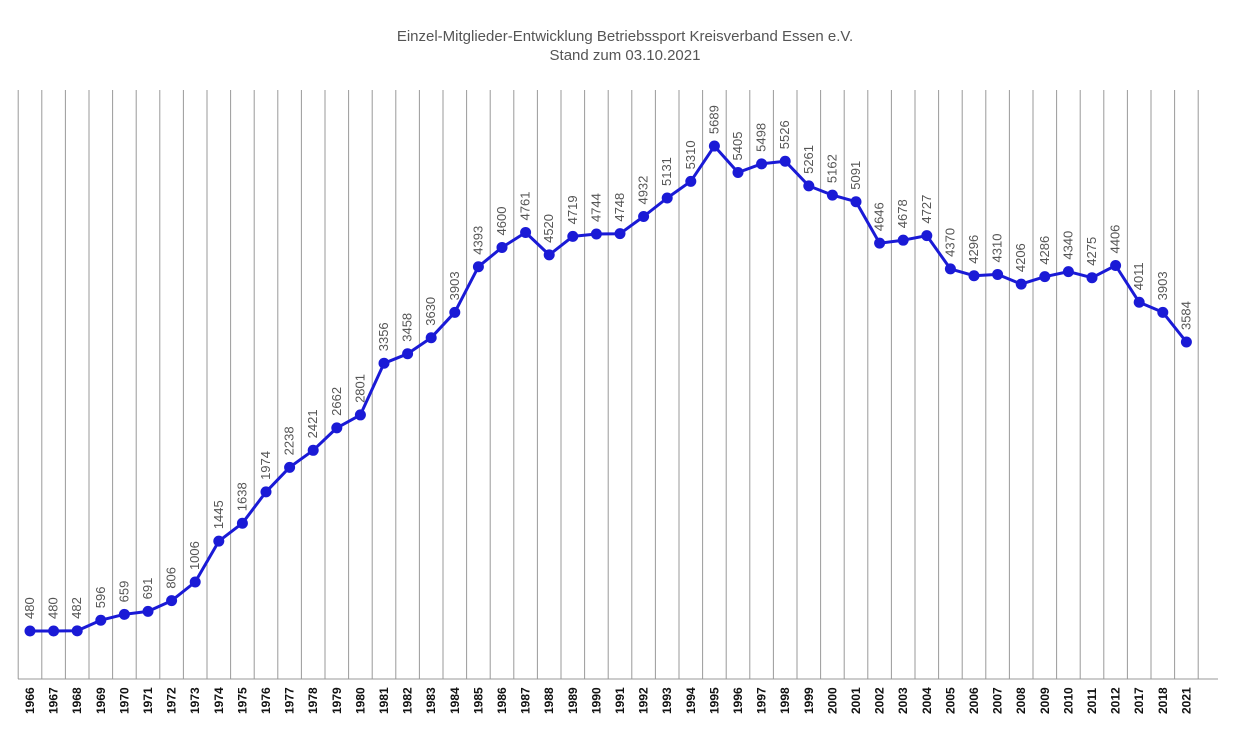 This screenshot has height=749, width=1250. Describe the element at coordinates (832, 700) in the screenshot. I see `x-tick-label: 2000` at that location.